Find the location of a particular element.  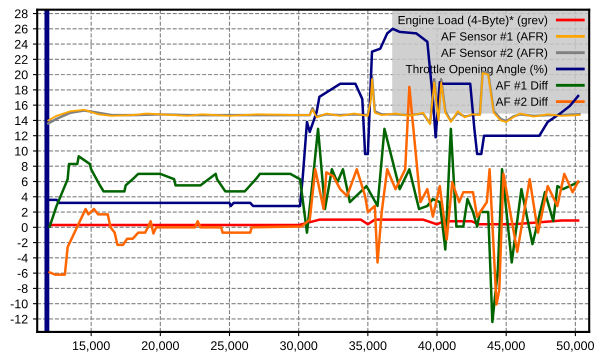

legend-label: AF #1 Diff is located at coordinates (522, 85).